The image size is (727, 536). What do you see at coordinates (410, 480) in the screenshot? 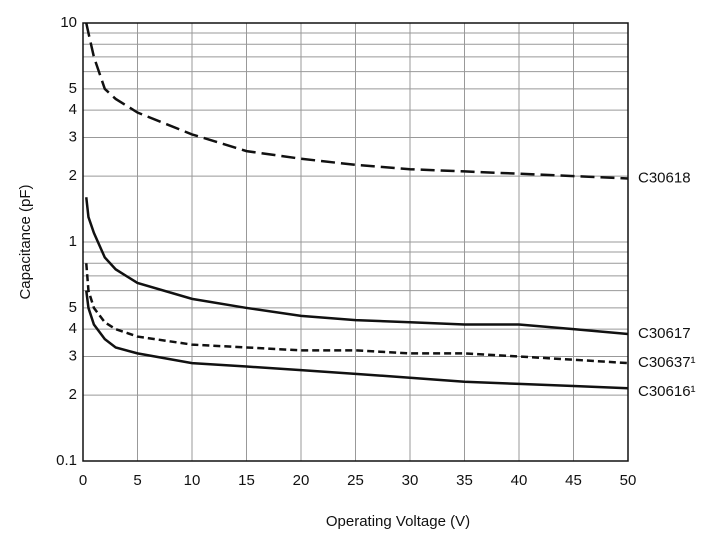
I see `x-tick-label: 30` at bounding box center [410, 480].